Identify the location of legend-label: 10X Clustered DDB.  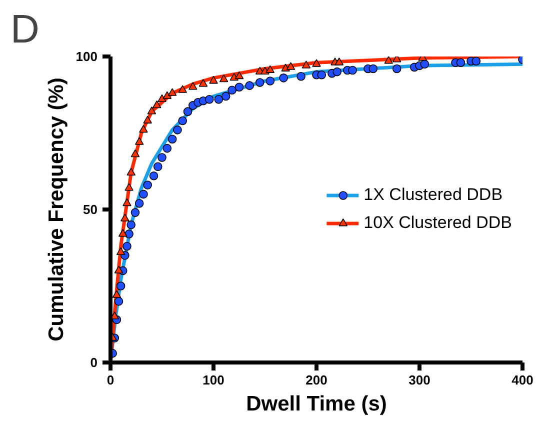
(438, 223).